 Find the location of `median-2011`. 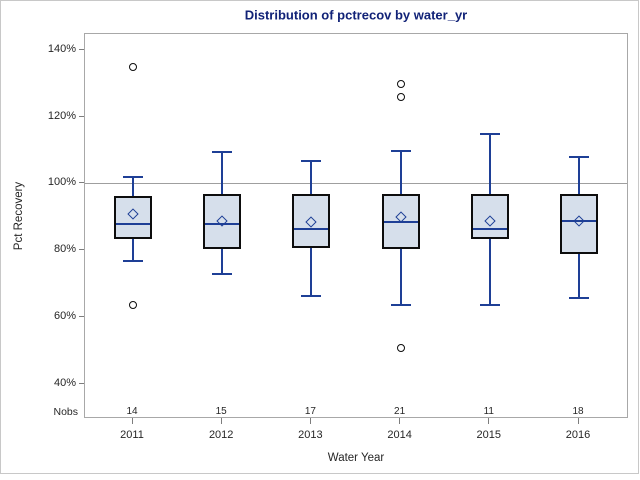

median-2011 is located at coordinates (133, 224).